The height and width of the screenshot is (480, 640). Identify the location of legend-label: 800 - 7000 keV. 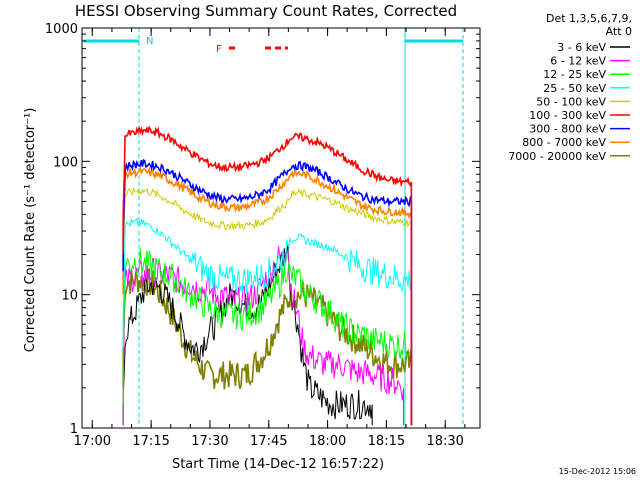
(564, 142).